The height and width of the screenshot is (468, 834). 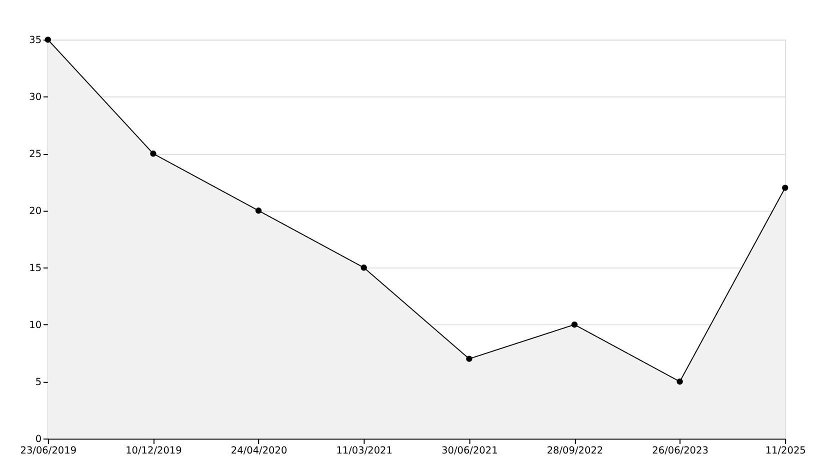 I want to click on y-tick-label: 15, so click(x=35, y=268).